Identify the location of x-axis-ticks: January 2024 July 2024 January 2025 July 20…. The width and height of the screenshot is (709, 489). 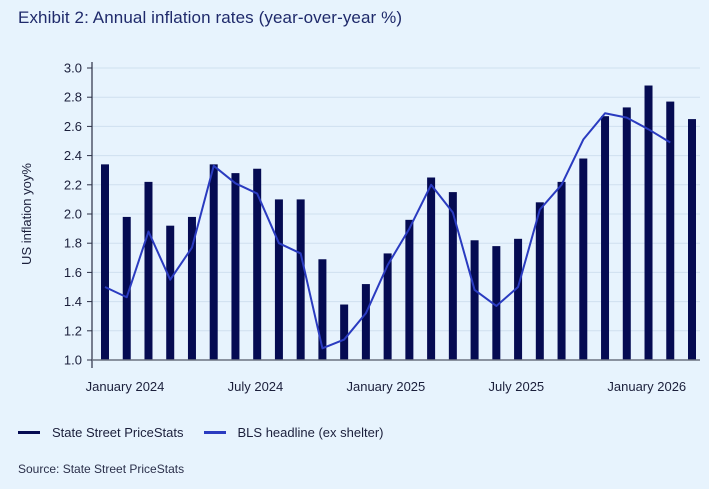
(386, 386).